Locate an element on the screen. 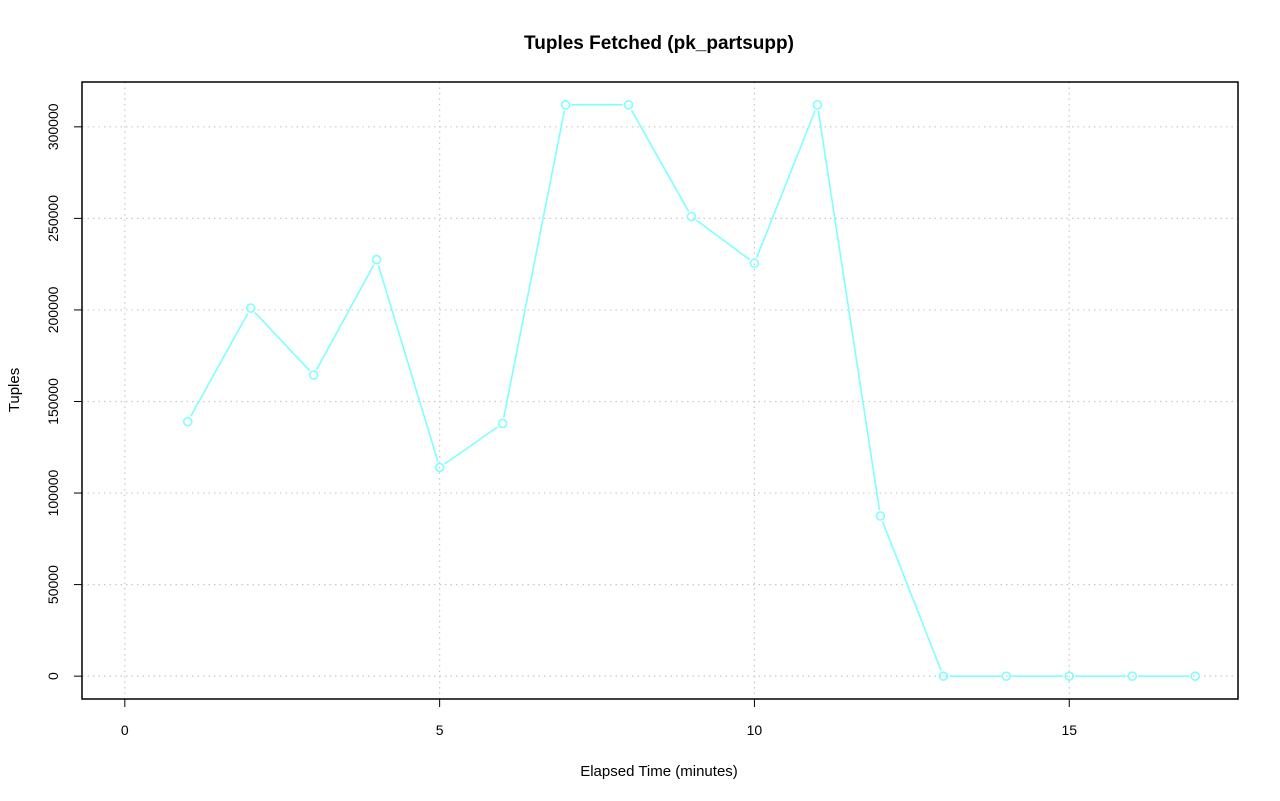 The height and width of the screenshot is (801, 1280). y-tick-label: 100000 is located at coordinates (53, 492).